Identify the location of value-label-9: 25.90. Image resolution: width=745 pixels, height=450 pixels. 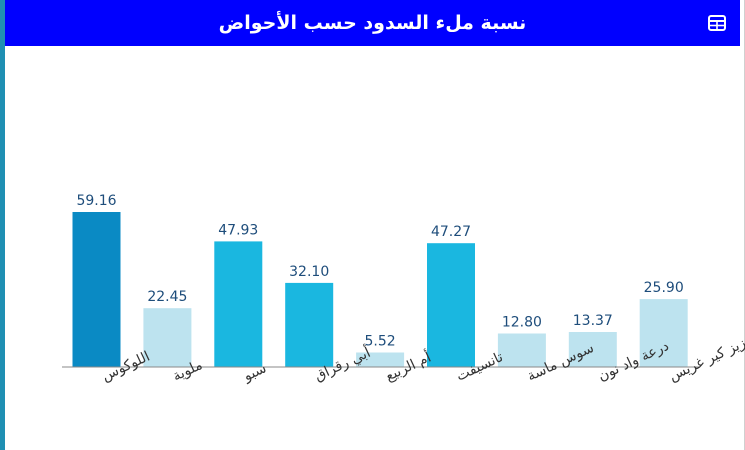
(664, 288).